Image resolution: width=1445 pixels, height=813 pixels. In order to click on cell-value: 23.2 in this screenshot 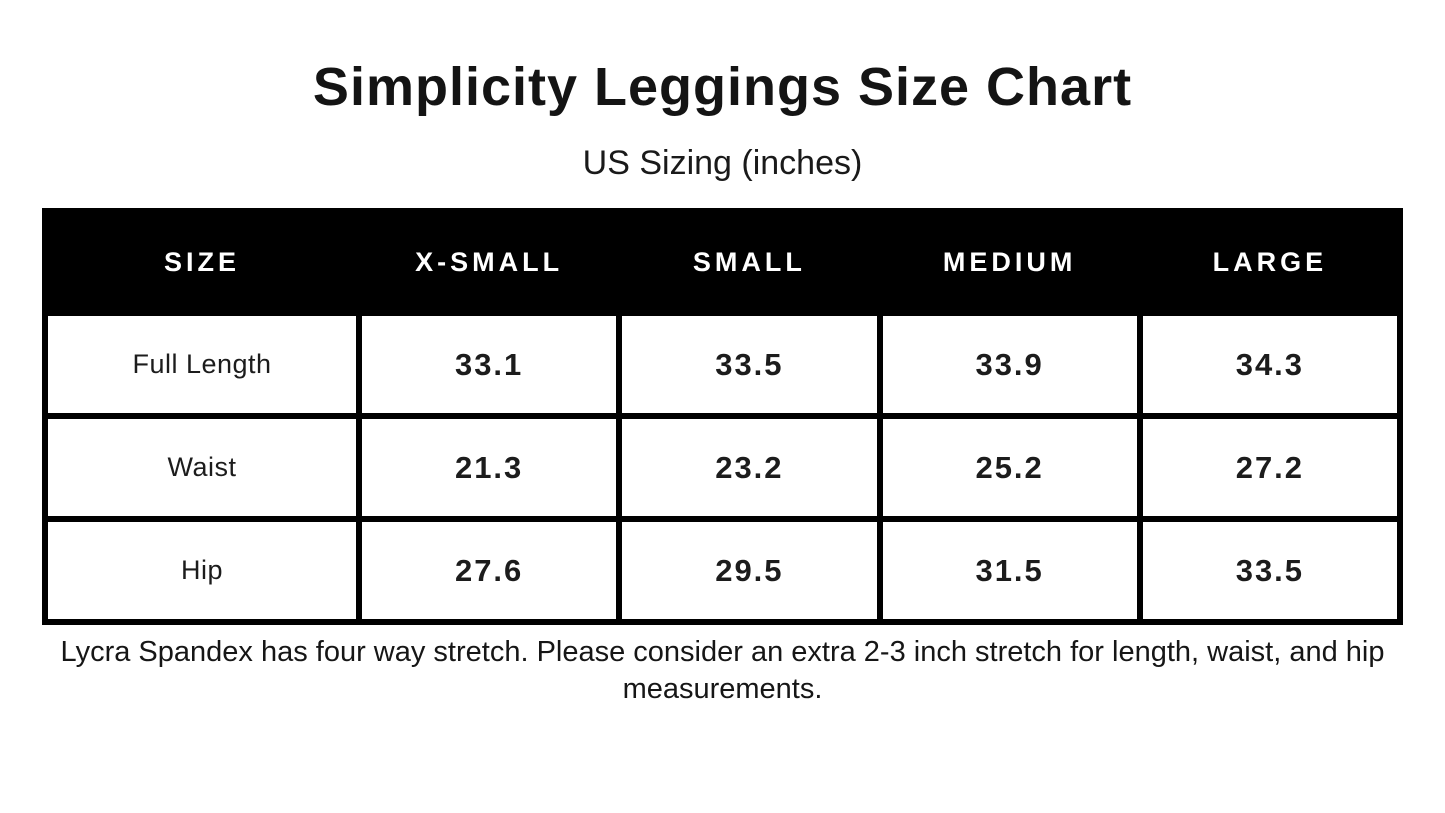, I will do `click(746, 467)`.